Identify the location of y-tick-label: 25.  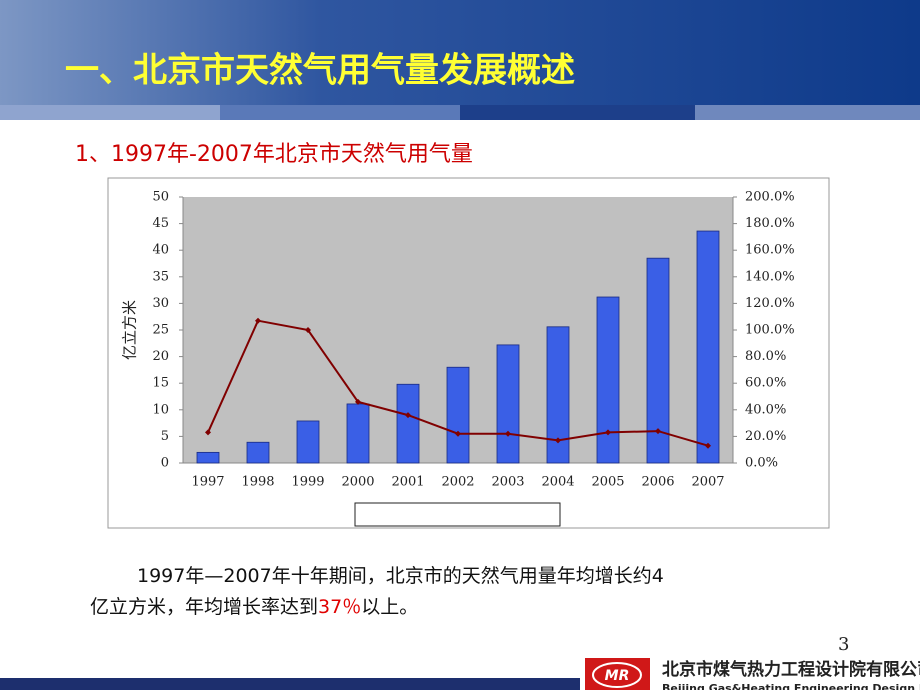
(160, 330).